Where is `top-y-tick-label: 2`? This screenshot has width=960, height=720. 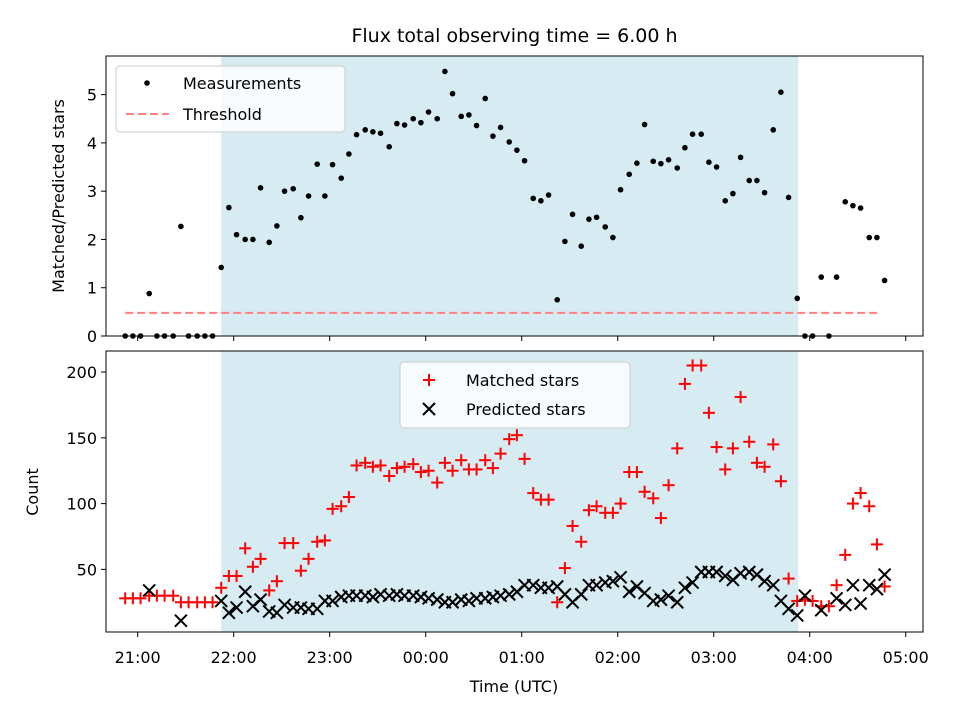
top-y-tick-label: 2 is located at coordinates (92, 239).